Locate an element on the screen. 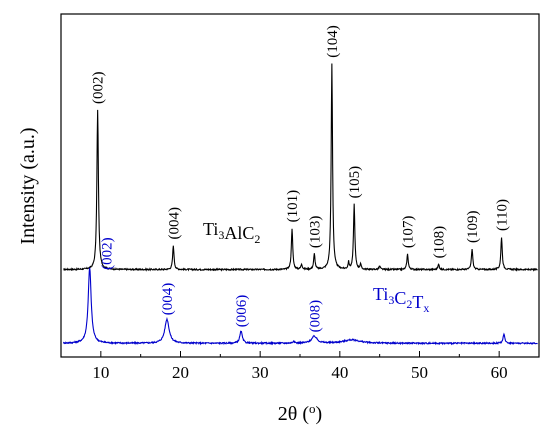 The width and height of the screenshot is (550, 444). x-tick-label: 60 is located at coordinates (499, 372).